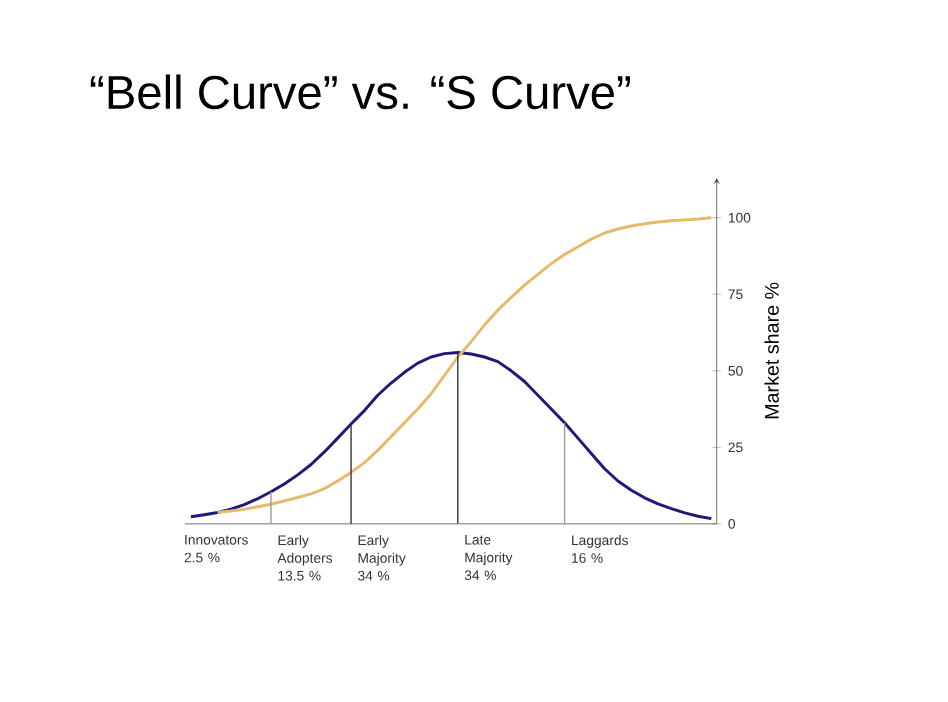 This screenshot has height=702, width=948. What do you see at coordinates (360, 92) in the screenshot?
I see `chart-title: “Bell Curve” vs. “S Curve”` at bounding box center [360, 92].